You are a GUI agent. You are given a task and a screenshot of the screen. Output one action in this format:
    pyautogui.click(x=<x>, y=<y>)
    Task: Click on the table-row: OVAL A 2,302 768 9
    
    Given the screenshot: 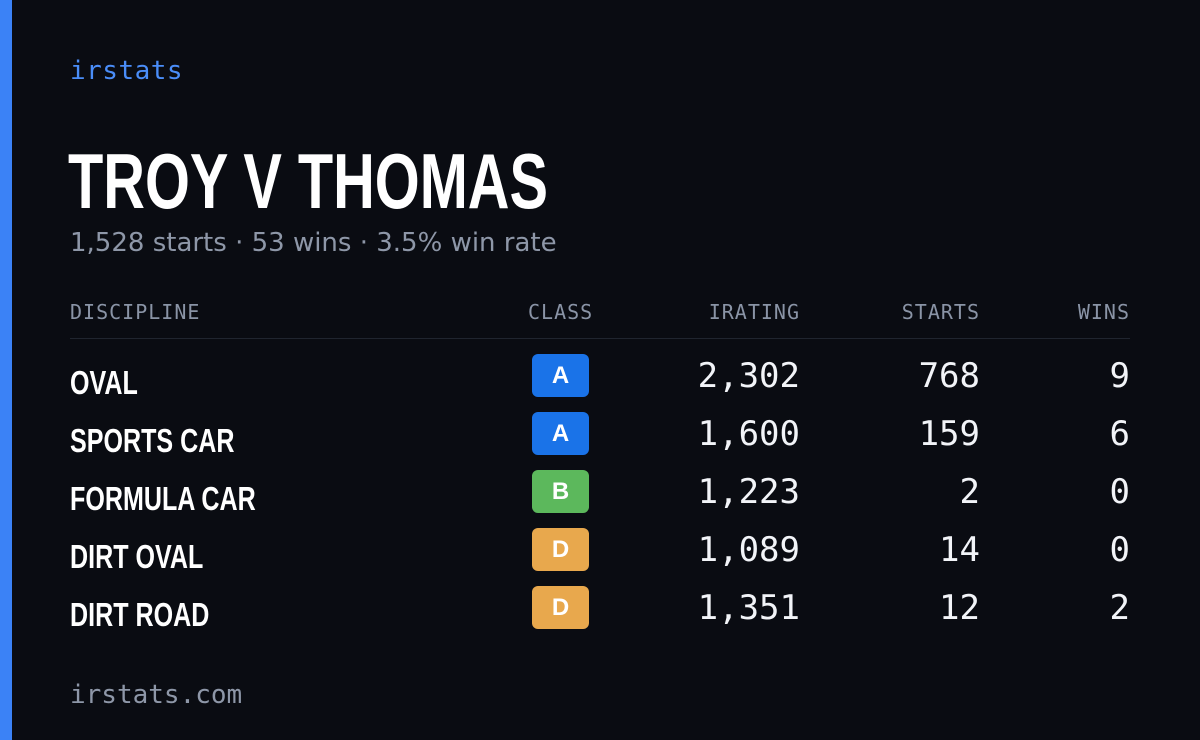 What is the action you would take?
    pyautogui.click(x=600, y=381)
    